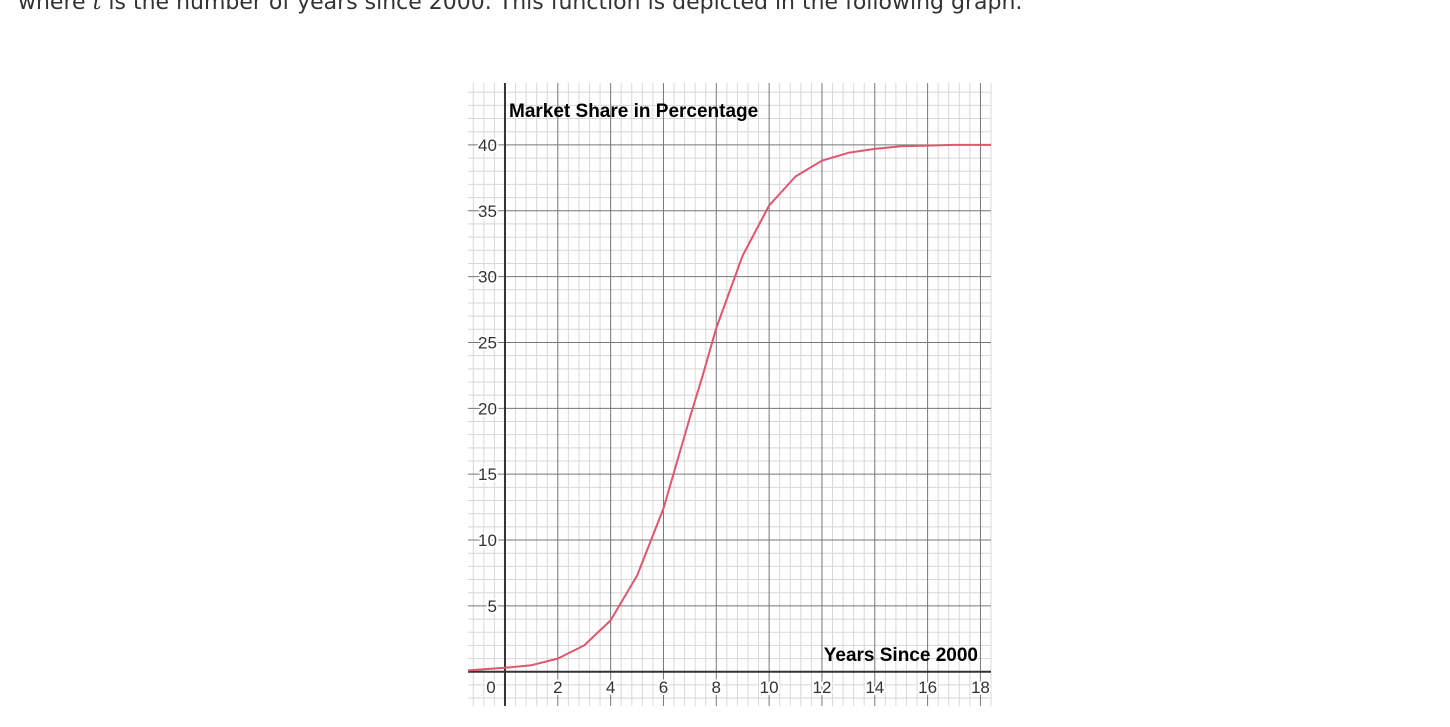 The width and height of the screenshot is (1450, 727). Describe the element at coordinates (874, 687) in the screenshot. I see `x-tick-label: 14` at that location.